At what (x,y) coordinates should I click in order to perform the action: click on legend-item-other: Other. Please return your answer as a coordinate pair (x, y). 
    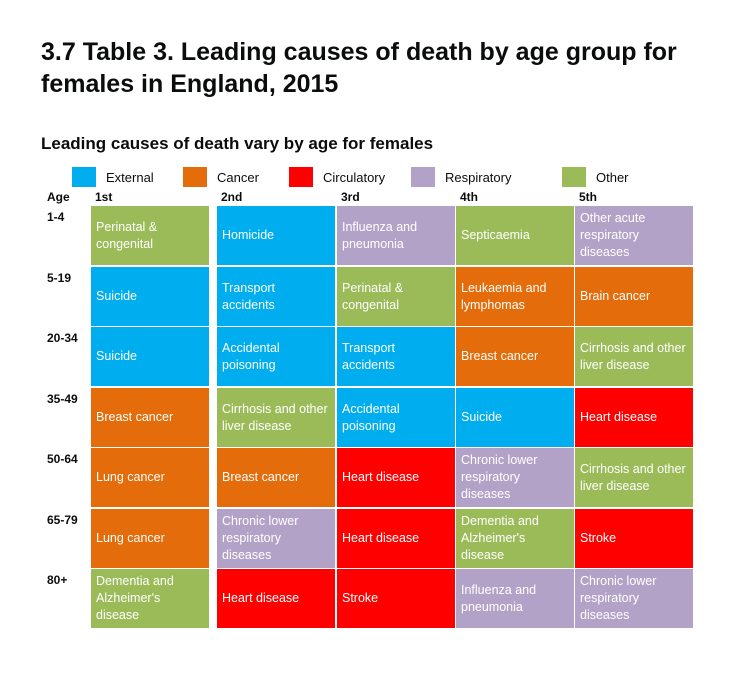
    Looking at the image, I should click on (595, 177).